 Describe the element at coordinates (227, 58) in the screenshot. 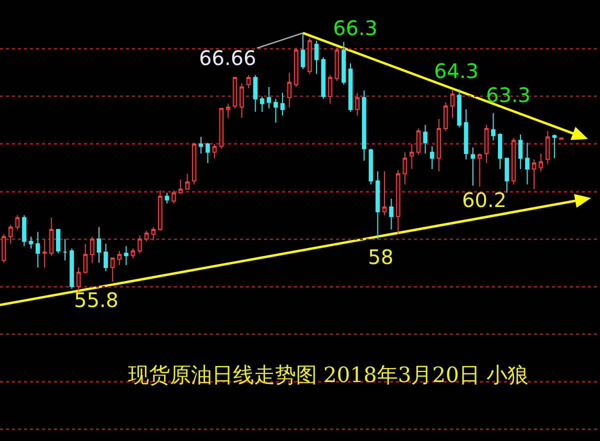

I see `annotation: 66.66` at that location.